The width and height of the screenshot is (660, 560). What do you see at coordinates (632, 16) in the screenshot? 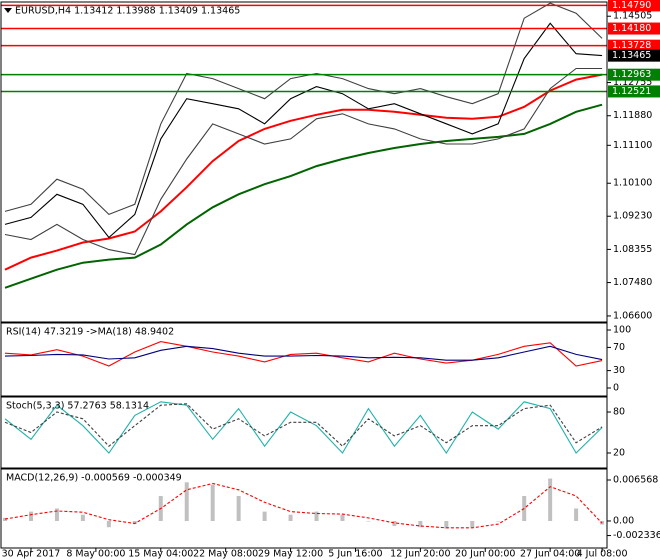
I see `y-tick-label: 1.14505` at bounding box center [632, 16].